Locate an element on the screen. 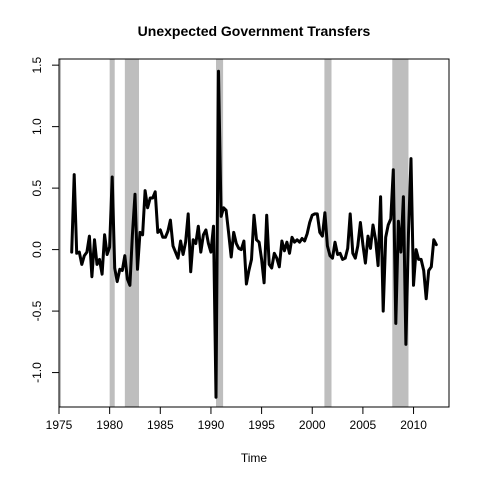 The width and height of the screenshot is (480, 480). y-tick-label: 0.5 is located at coordinates (37, 187).